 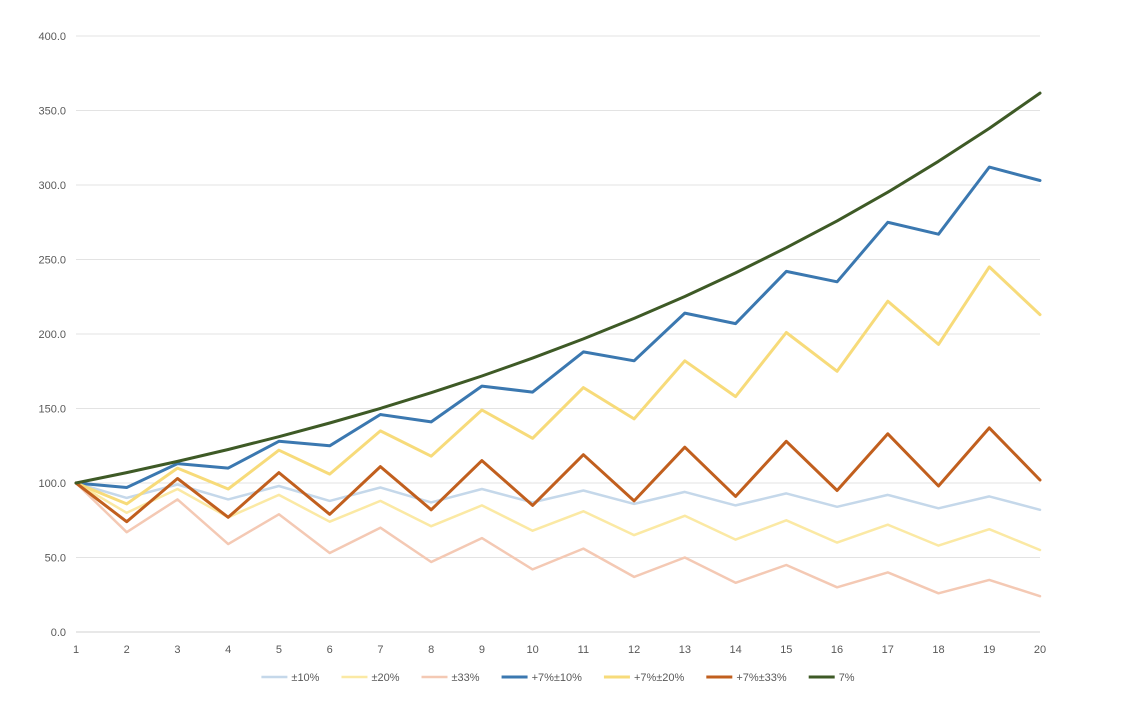 I want to click on x-tick-label: 1, so click(x=76, y=650).